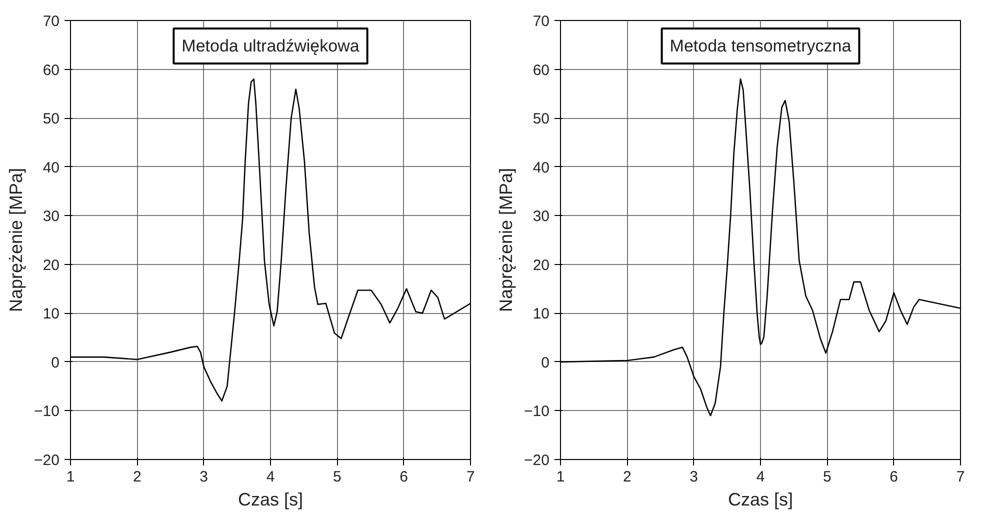  Describe the element at coordinates (271, 46) in the screenshot. I see `text: Metoda ultradźwiękowa` at that location.